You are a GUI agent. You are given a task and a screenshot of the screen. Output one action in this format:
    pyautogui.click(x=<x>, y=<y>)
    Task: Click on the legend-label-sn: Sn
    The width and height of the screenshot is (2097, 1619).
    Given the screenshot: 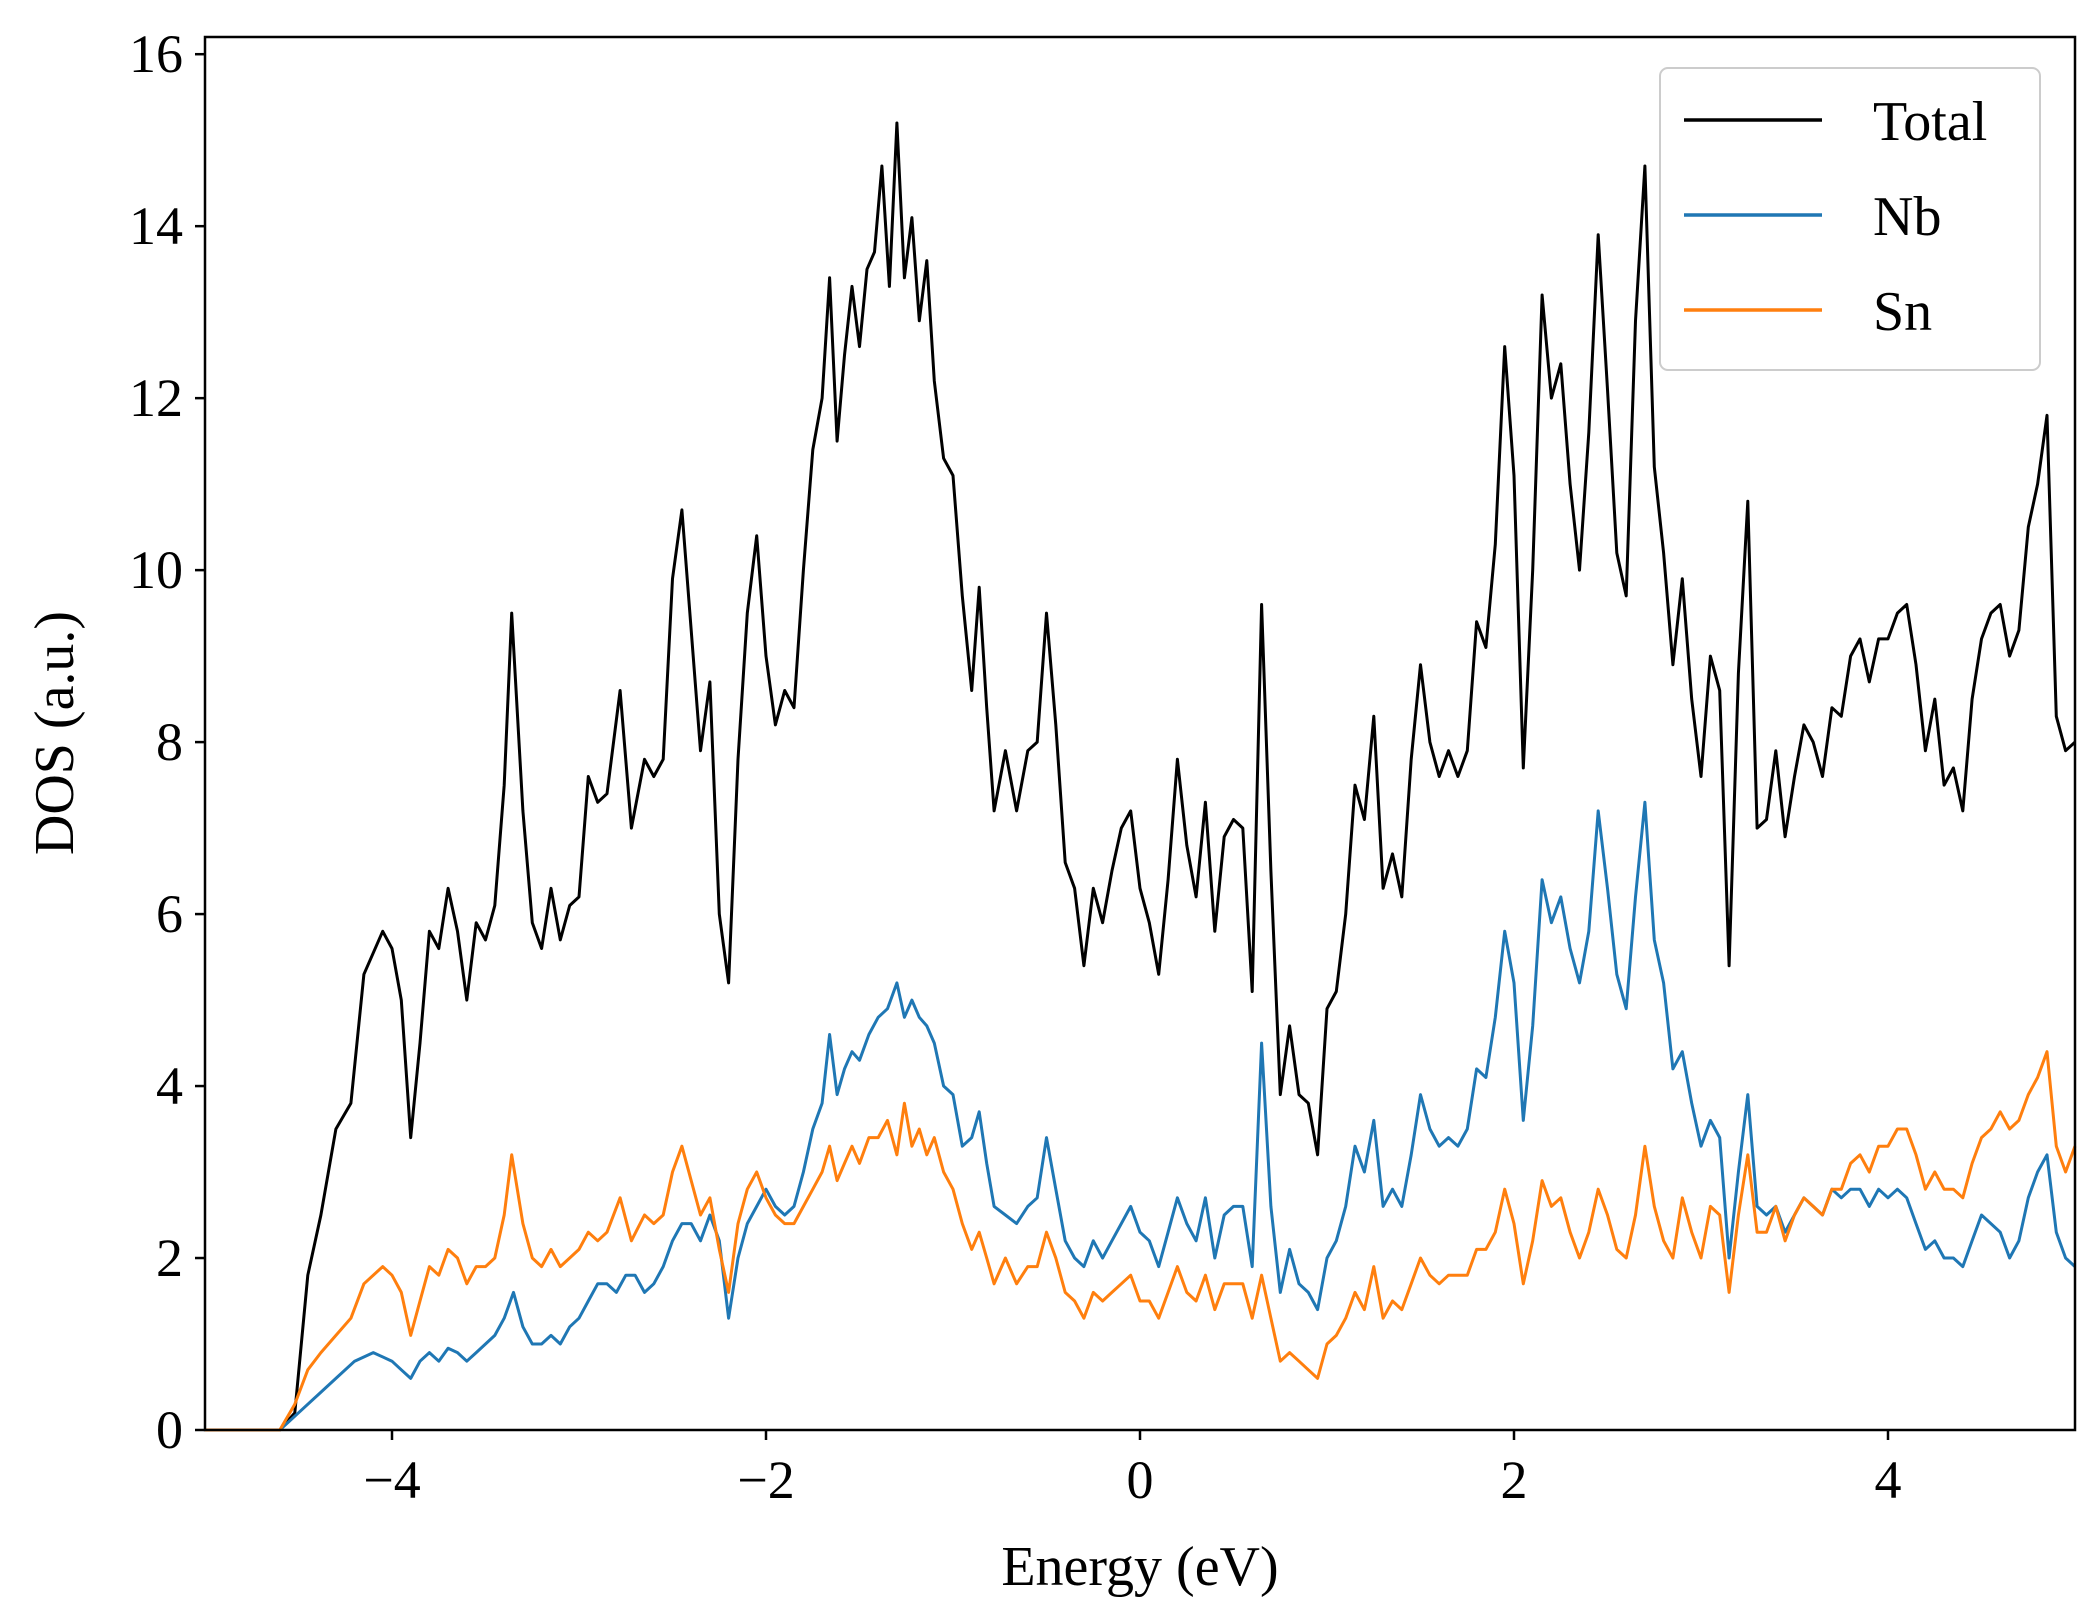 What is the action you would take?
    pyautogui.click(x=1902, y=312)
    